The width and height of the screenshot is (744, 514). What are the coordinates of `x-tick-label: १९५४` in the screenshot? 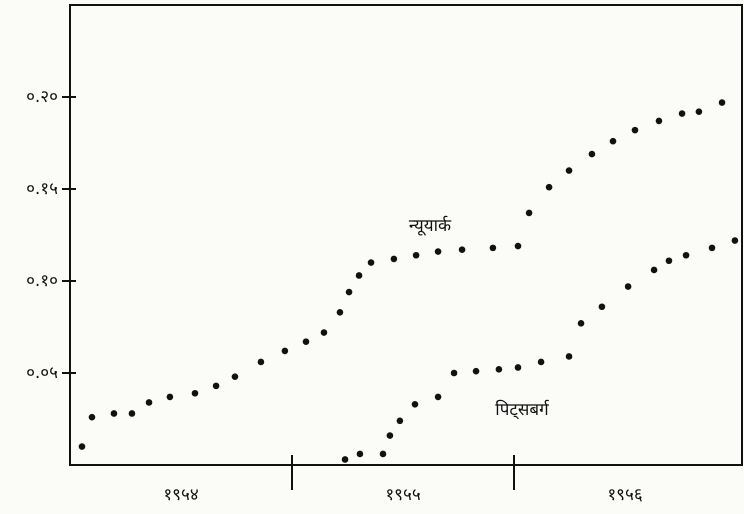 It's located at (180, 495).